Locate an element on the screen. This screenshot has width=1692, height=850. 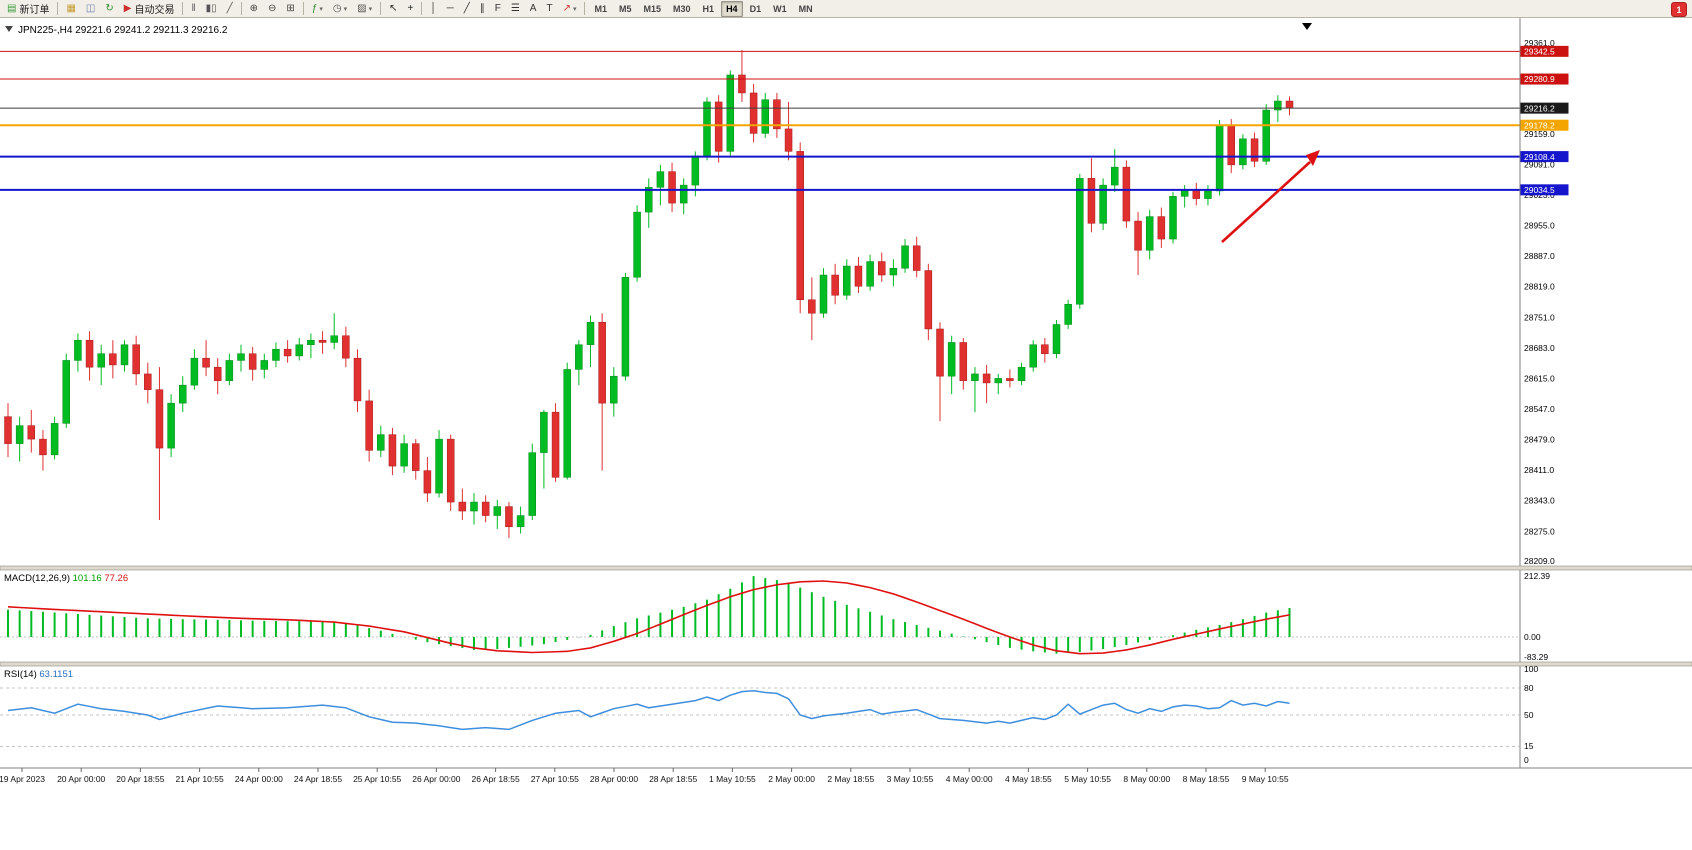
price-axis-label: 28479.0 is located at coordinates (1539, 440).